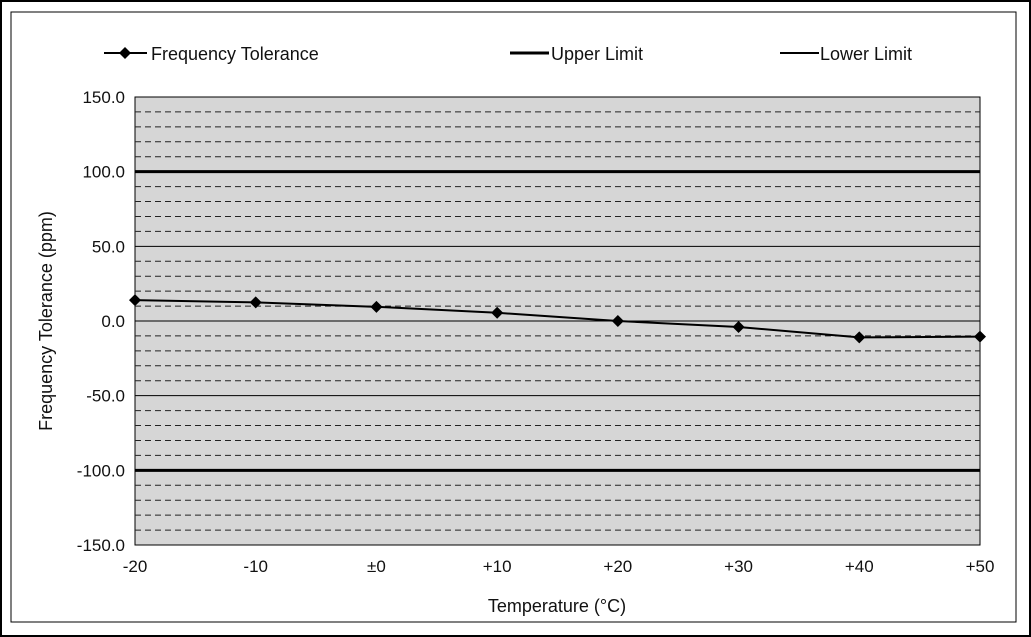 This screenshot has height=637, width=1031. Describe the element at coordinates (255, 566) in the screenshot. I see `x-tick-label: -10` at that location.